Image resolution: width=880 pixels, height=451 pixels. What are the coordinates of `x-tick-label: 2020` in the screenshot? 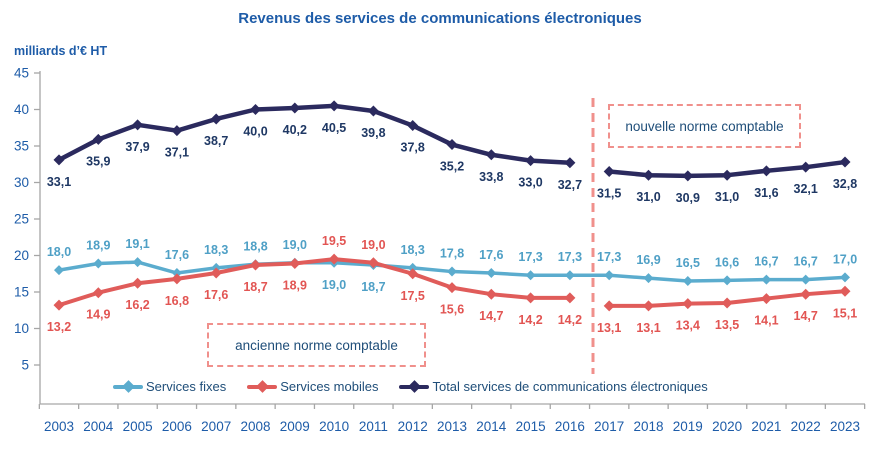 It's located at (727, 426).